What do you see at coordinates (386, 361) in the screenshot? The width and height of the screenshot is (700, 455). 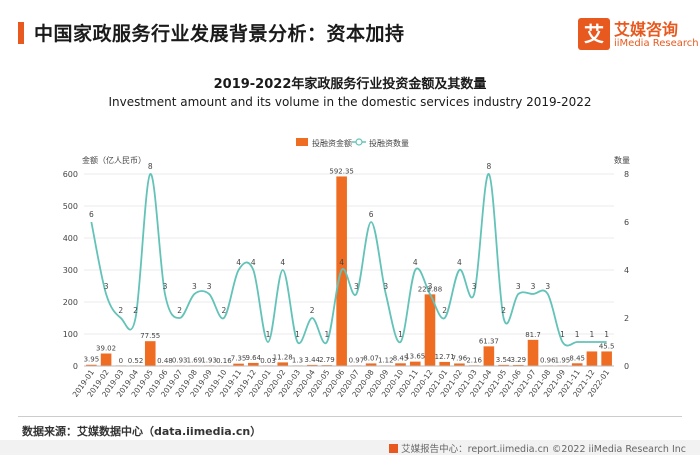 I see `amount-data-label: 1.12` at bounding box center [386, 361].